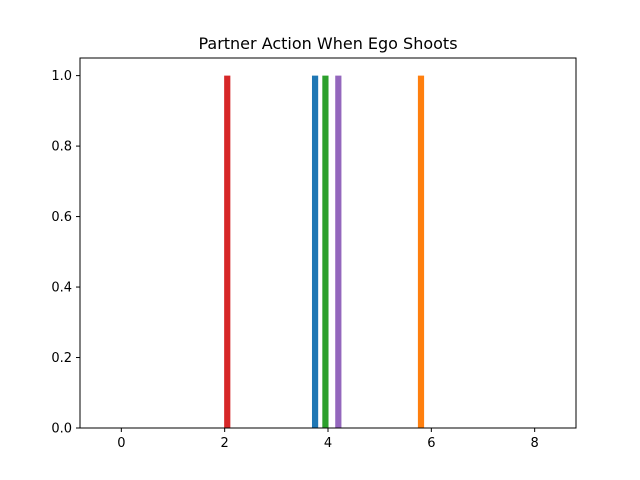  I want to click on y-tick-label: 0.2, so click(61, 358).